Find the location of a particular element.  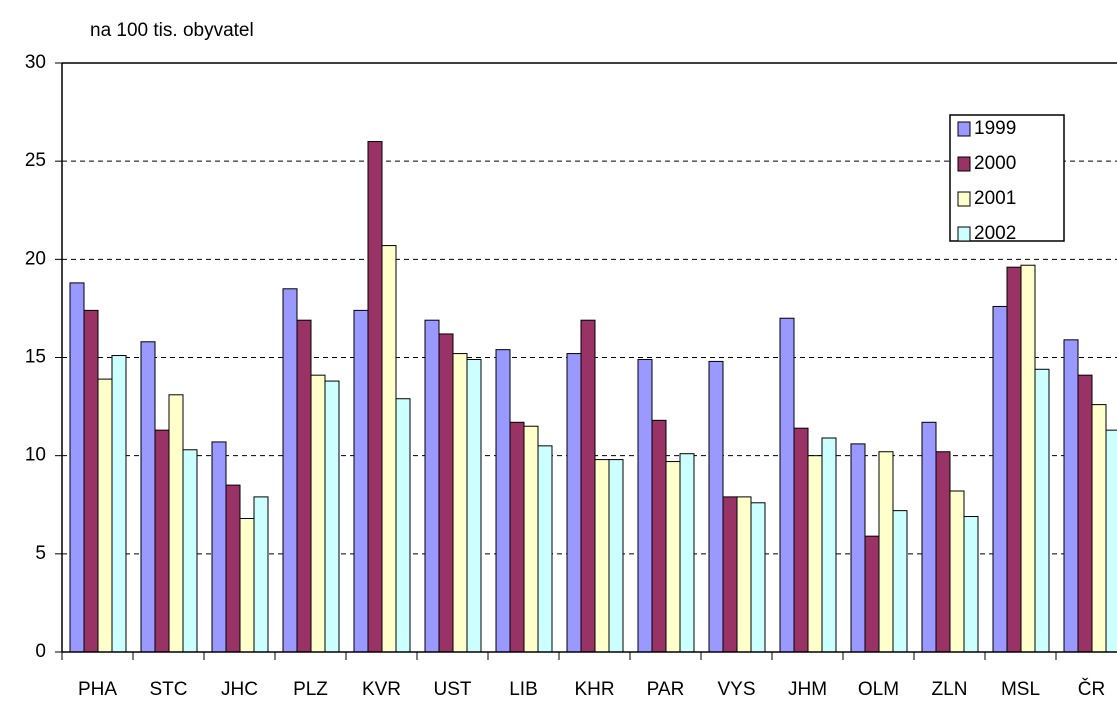

legend-label: 2000 is located at coordinates (995, 163).